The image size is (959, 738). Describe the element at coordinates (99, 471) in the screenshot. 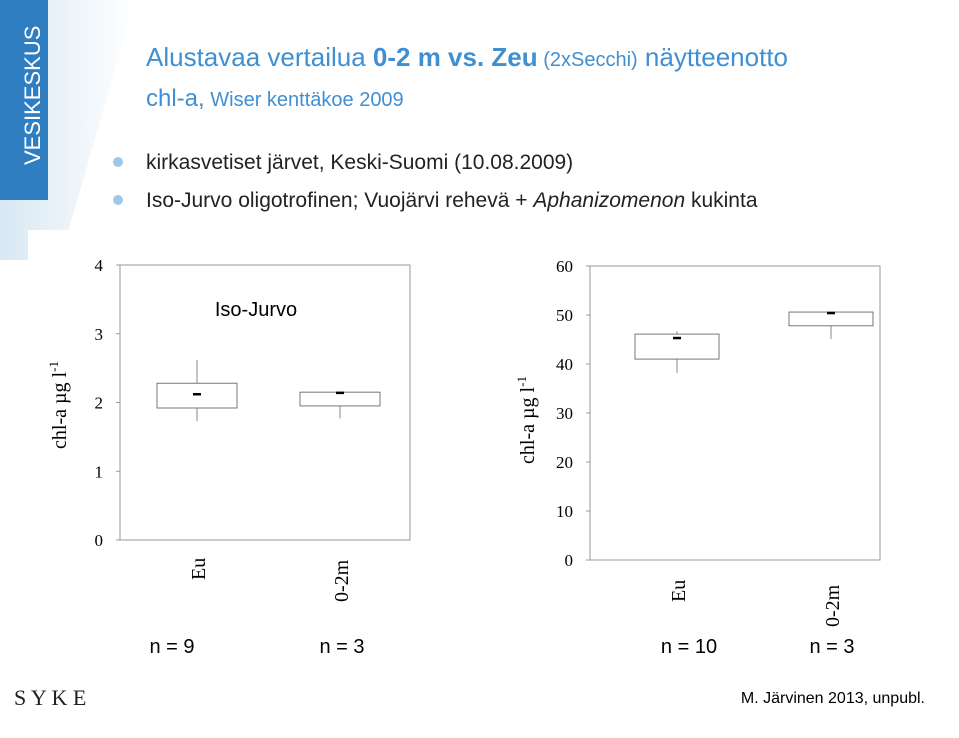

I see `y-tick-label: 1` at that location.